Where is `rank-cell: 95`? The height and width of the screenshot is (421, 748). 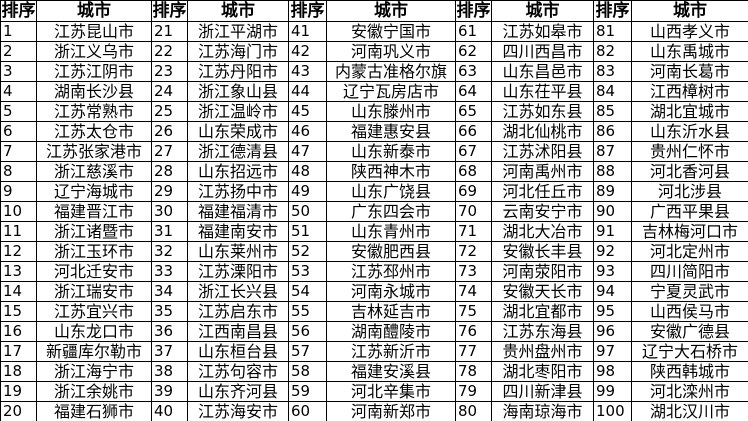 rank-cell: 95 is located at coordinates (612, 311).